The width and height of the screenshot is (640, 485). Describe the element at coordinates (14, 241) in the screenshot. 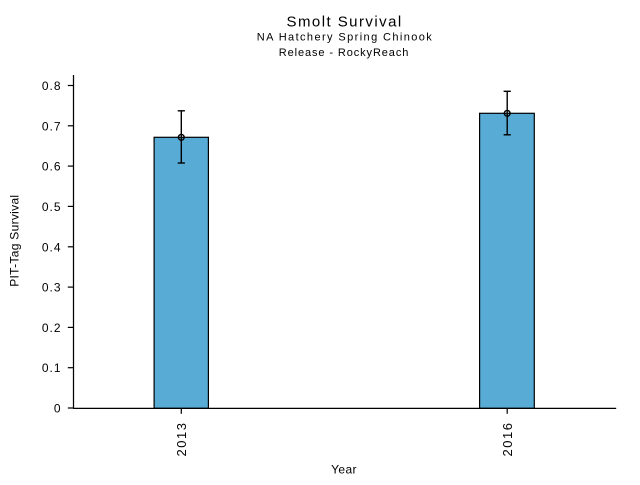

I see `svg-text: PIT-Tag Survival` at that location.